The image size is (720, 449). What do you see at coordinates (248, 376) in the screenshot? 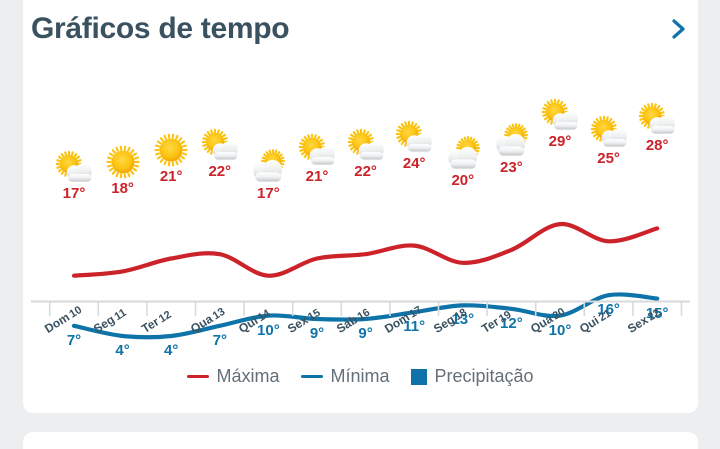
I see `legend-label: Máxima` at bounding box center [248, 376].